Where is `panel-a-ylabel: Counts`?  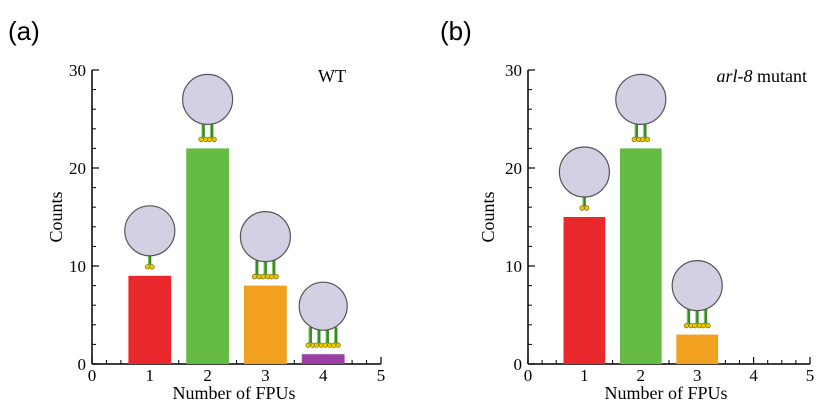
panel-a-ylabel: Counts is located at coordinates (56, 216).